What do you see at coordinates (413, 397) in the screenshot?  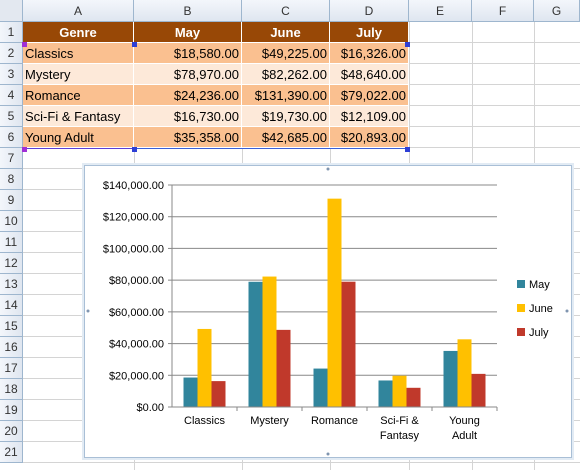 I see `bar-july-sci-fi-fantasy` at bounding box center [413, 397].